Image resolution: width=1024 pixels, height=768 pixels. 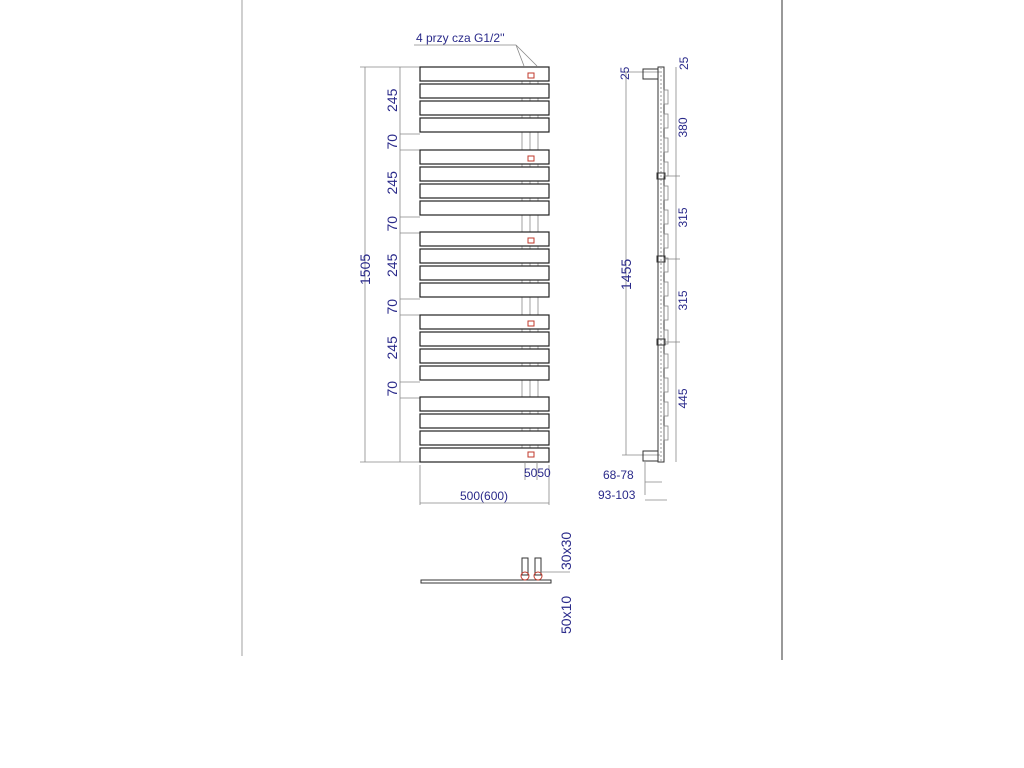 What do you see at coordinates (392, 242) in the screenshot?
I see `segment-labels: 245 70 245 70 245 70 245 70` at bounding box center [392, 242].